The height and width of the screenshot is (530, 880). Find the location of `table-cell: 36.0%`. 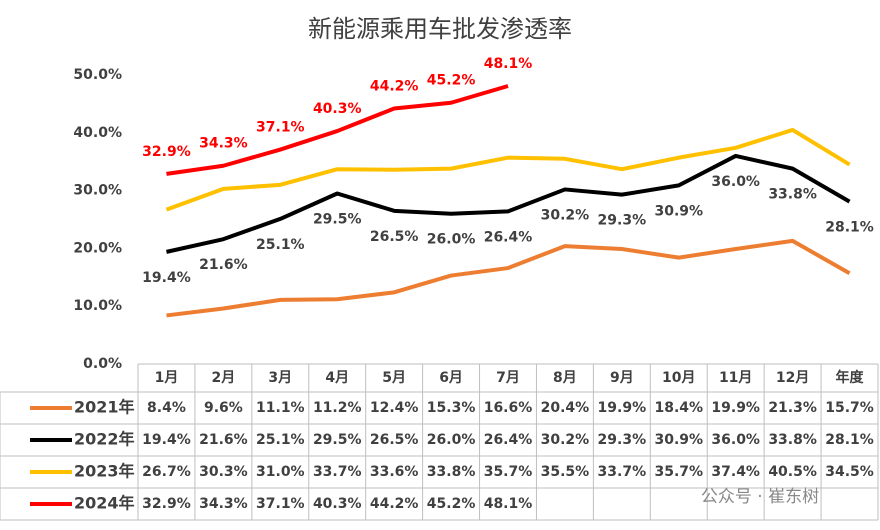

table-cell: 36.0% is located at coordinates (735, 440).